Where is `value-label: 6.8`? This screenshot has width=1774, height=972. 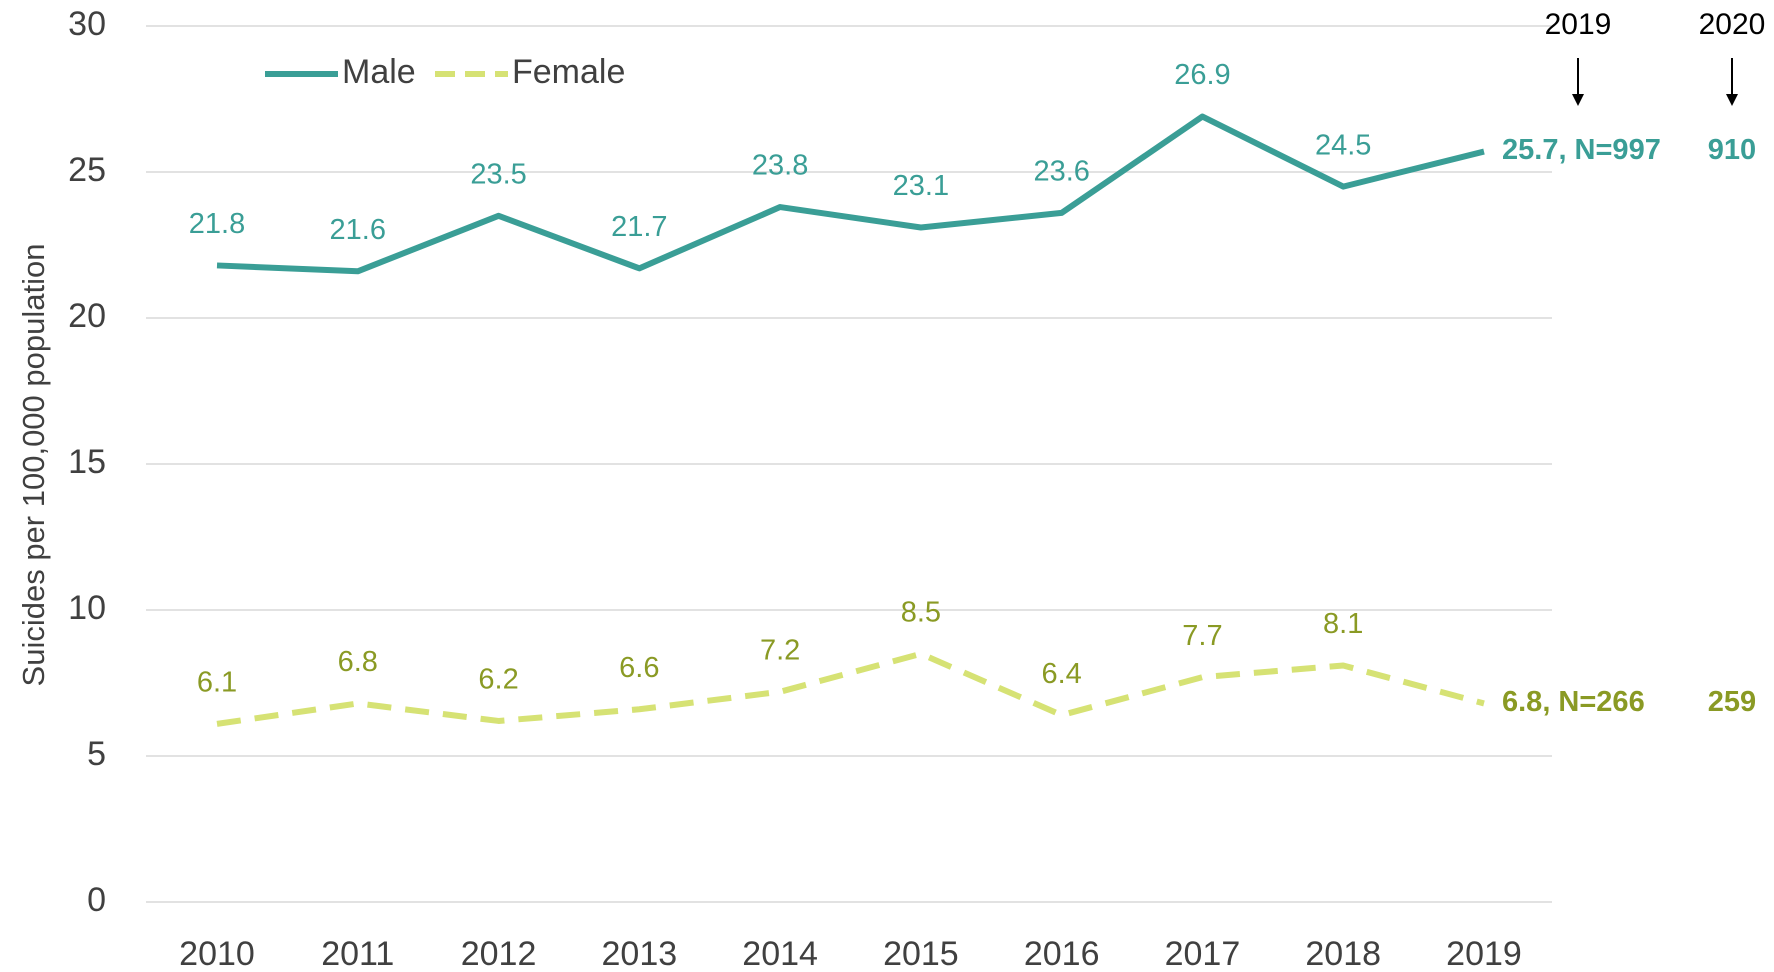 value-label: 6.8 is located at coordinates (358, 662).